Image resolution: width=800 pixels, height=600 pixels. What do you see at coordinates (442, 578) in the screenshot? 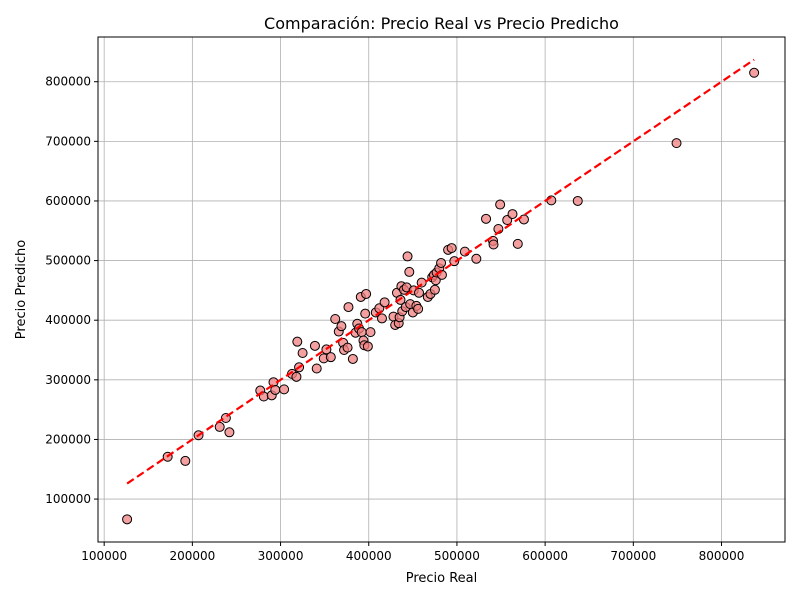
I see `x-axis-label: Precio Real` at bounding box center [442, 578].